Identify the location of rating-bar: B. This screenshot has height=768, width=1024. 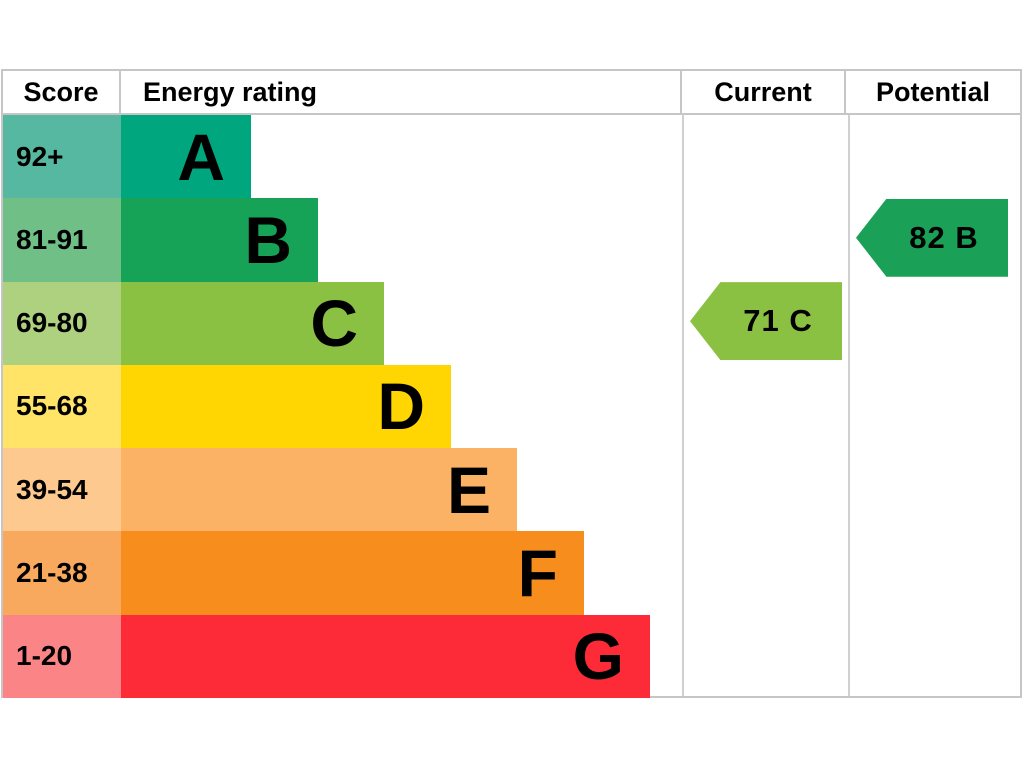
(219, 240).